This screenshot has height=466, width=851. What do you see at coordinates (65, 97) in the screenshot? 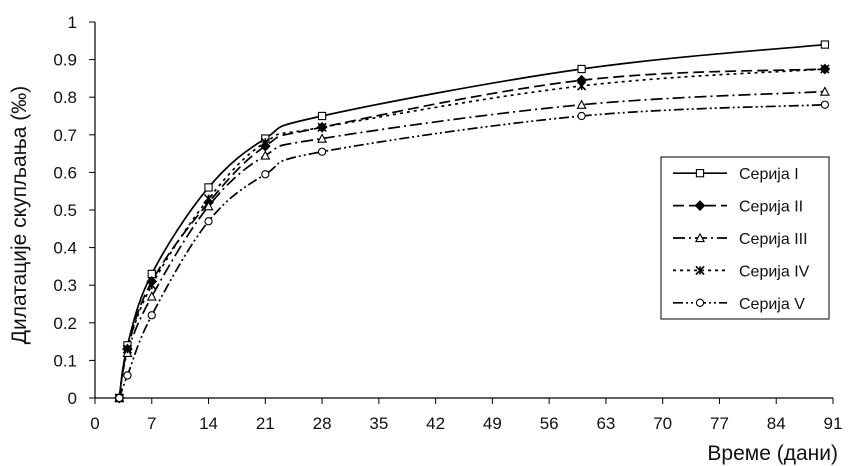
I see `y-tick-label: 0.8` at bounding box center [65, 97].